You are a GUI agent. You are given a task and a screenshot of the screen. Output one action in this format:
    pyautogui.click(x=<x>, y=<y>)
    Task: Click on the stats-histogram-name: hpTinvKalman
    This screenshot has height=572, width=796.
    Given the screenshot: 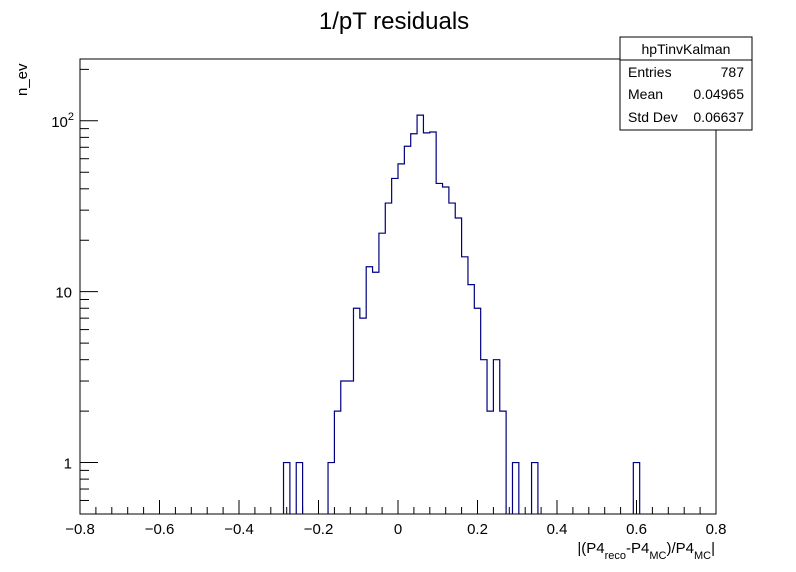 What is the action you would take?
    pyautogui.click(x=686, y=49)
    